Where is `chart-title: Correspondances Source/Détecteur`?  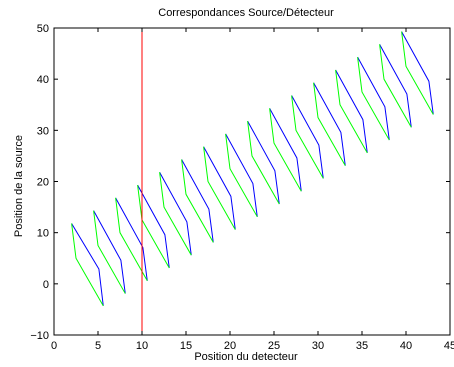 chart-title: Correspondances Source/Détecteur is located at coordinates (246, 13).